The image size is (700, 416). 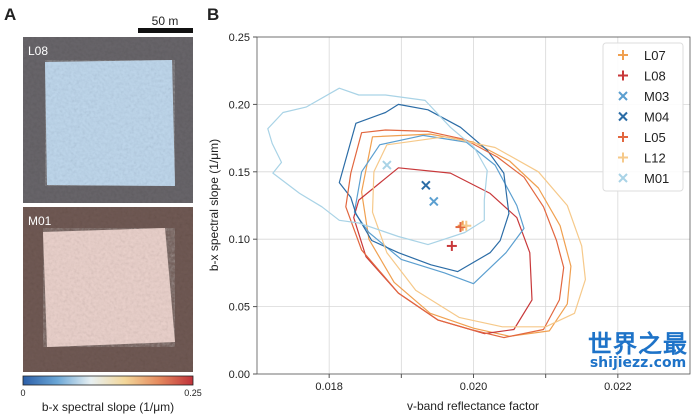 What do you see at coordinates (193, 393) in the screenshot?
I see `colorbar-max-label: 0.25` at bounding box center [193, 393].